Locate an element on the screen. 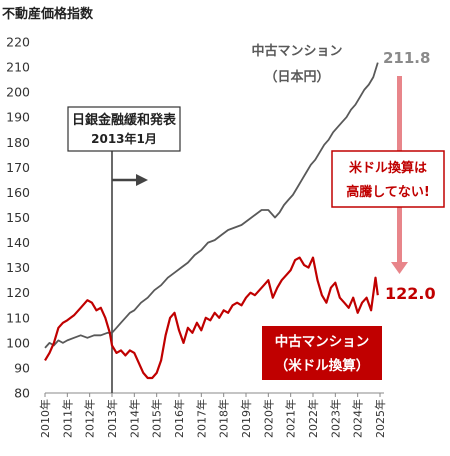  y-tick-label: 110 is located at coordinates (18, 317).